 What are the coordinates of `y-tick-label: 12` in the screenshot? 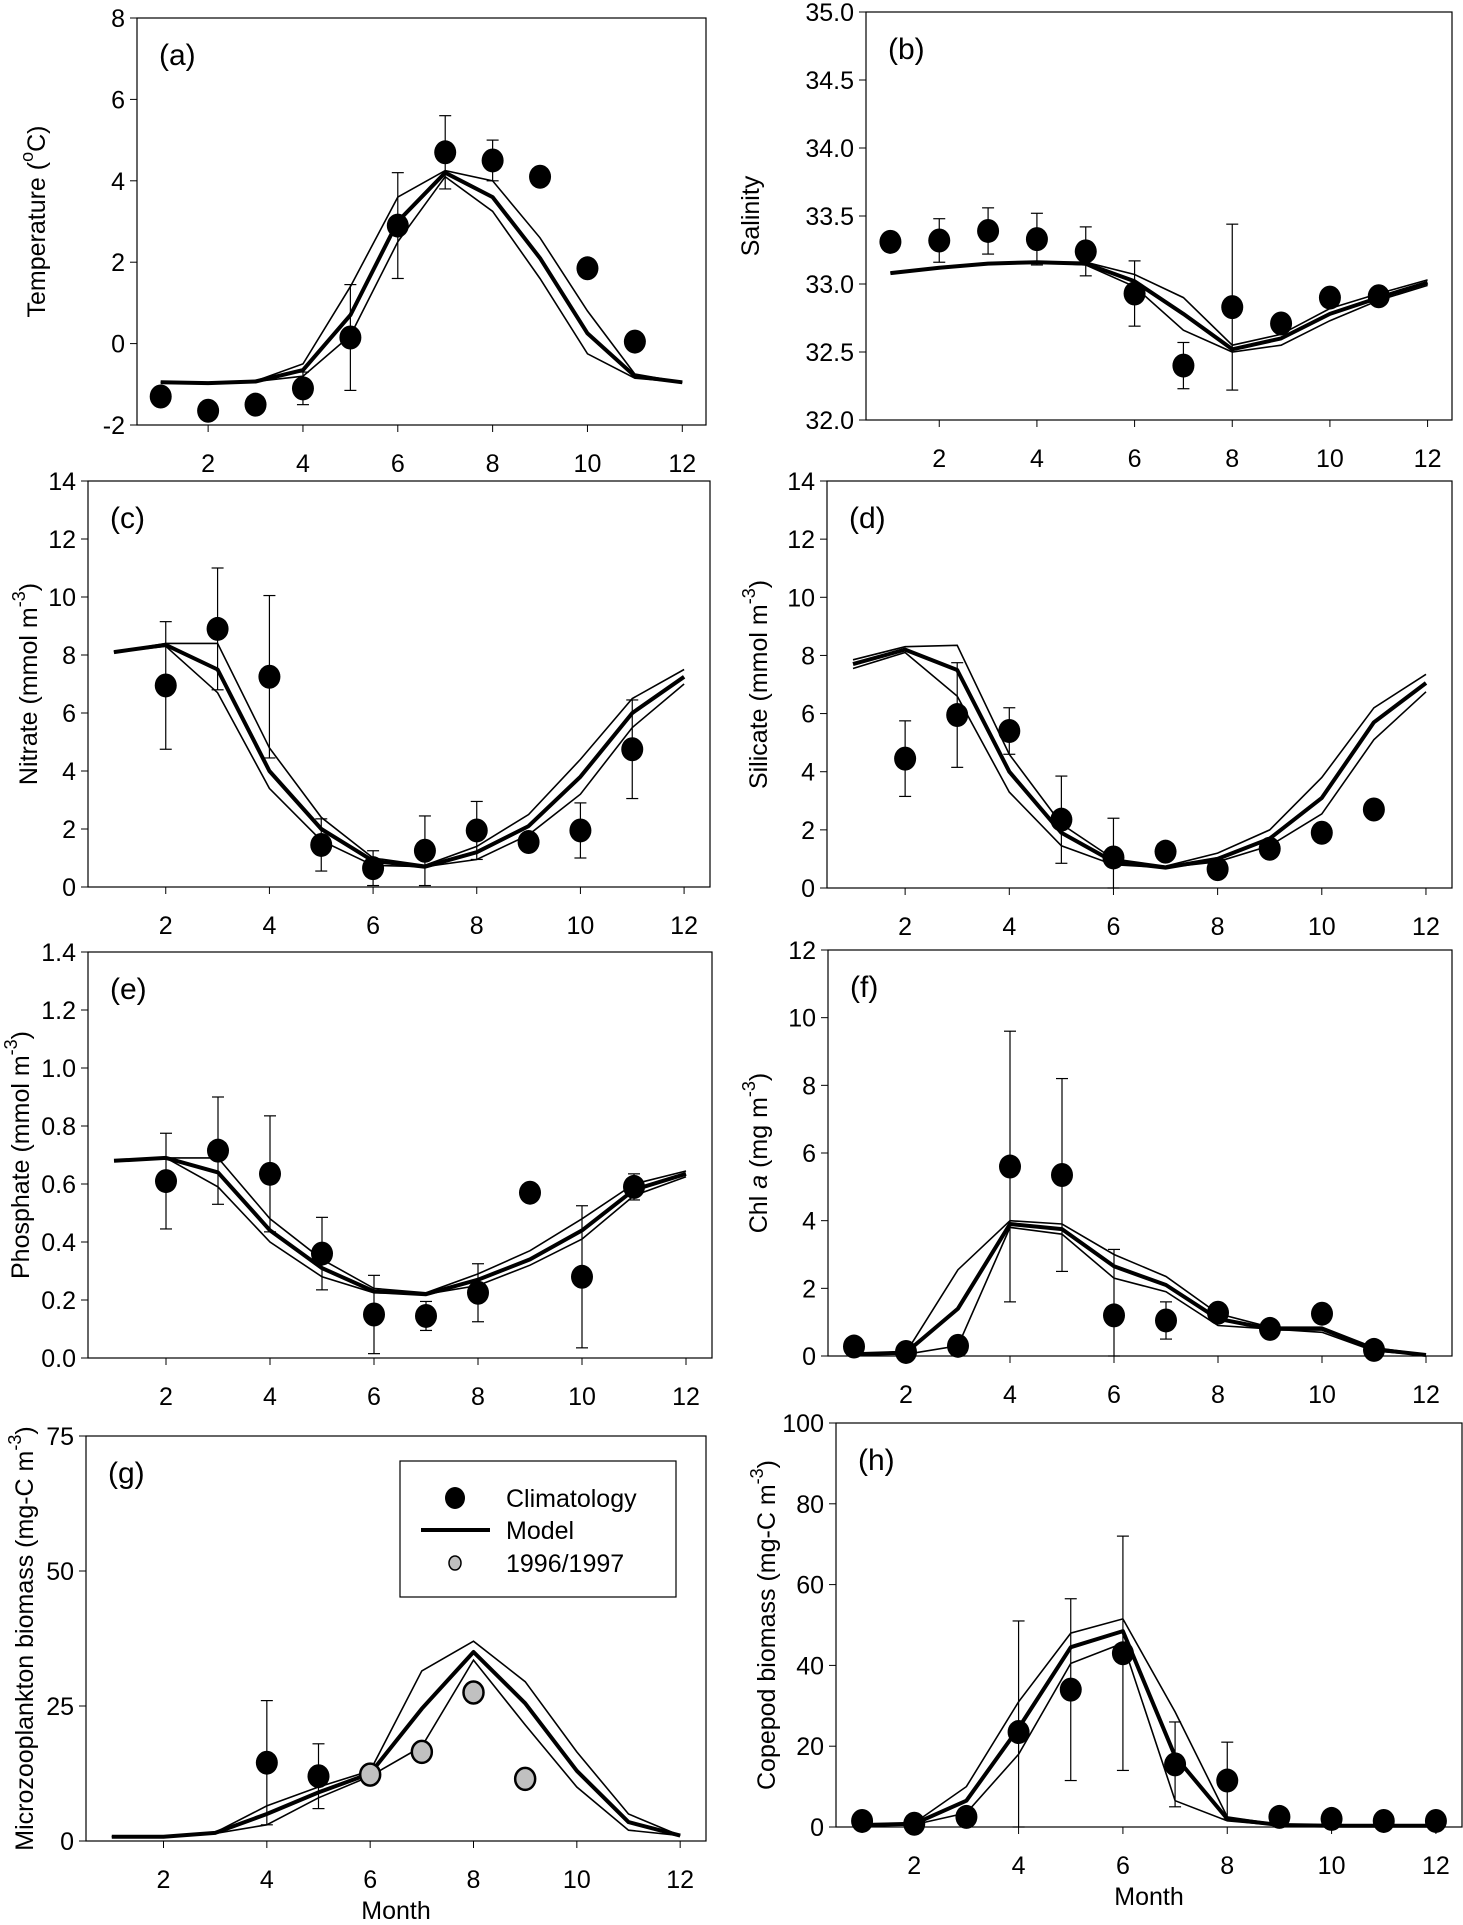 It's located at (802, 951).